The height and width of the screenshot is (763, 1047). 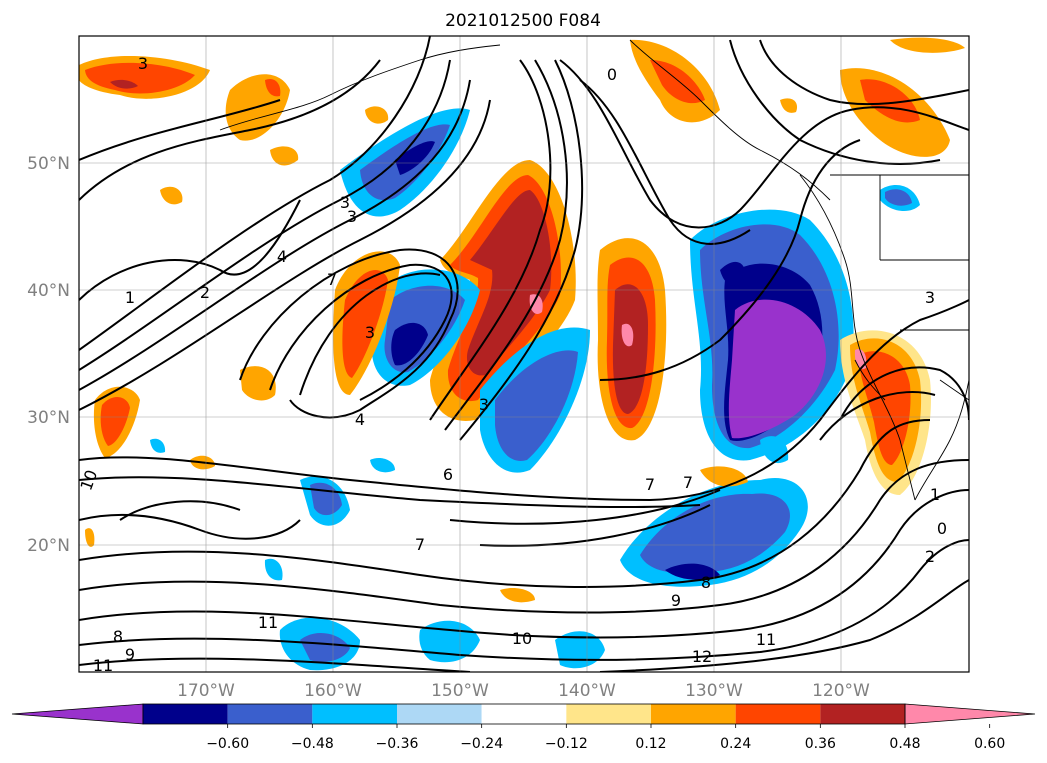 I want to click on colorbar-tick-label: 0.36, so click(x=820, y=744).